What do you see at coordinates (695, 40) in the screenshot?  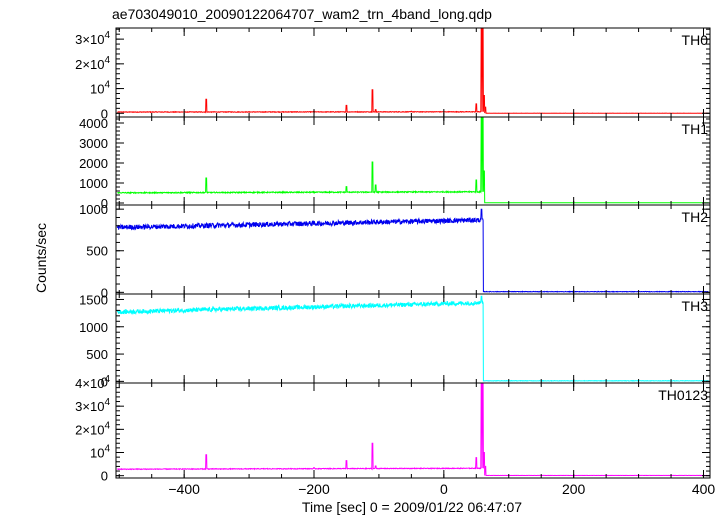 I see `panel-label-th0: TH0` at bounding box center [695, 40].